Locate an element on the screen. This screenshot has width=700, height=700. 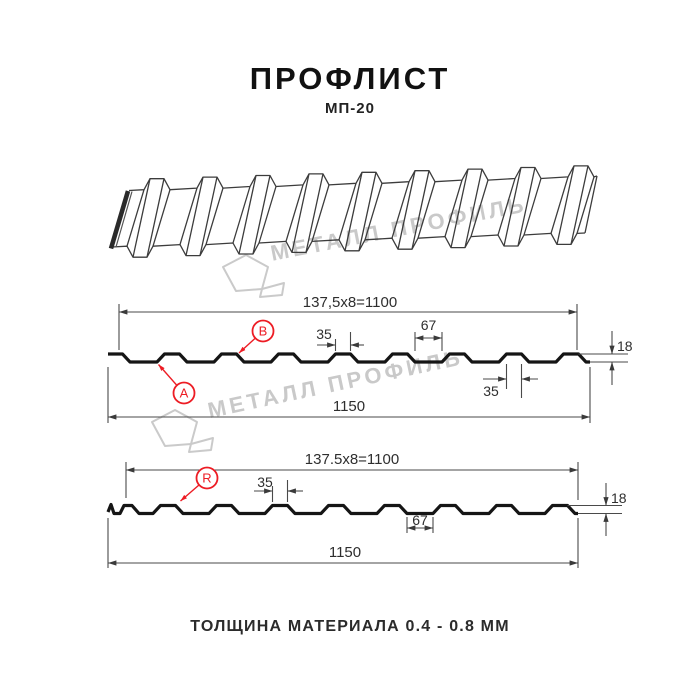
sheet-rib-lines is located at coordinates (362, 211).